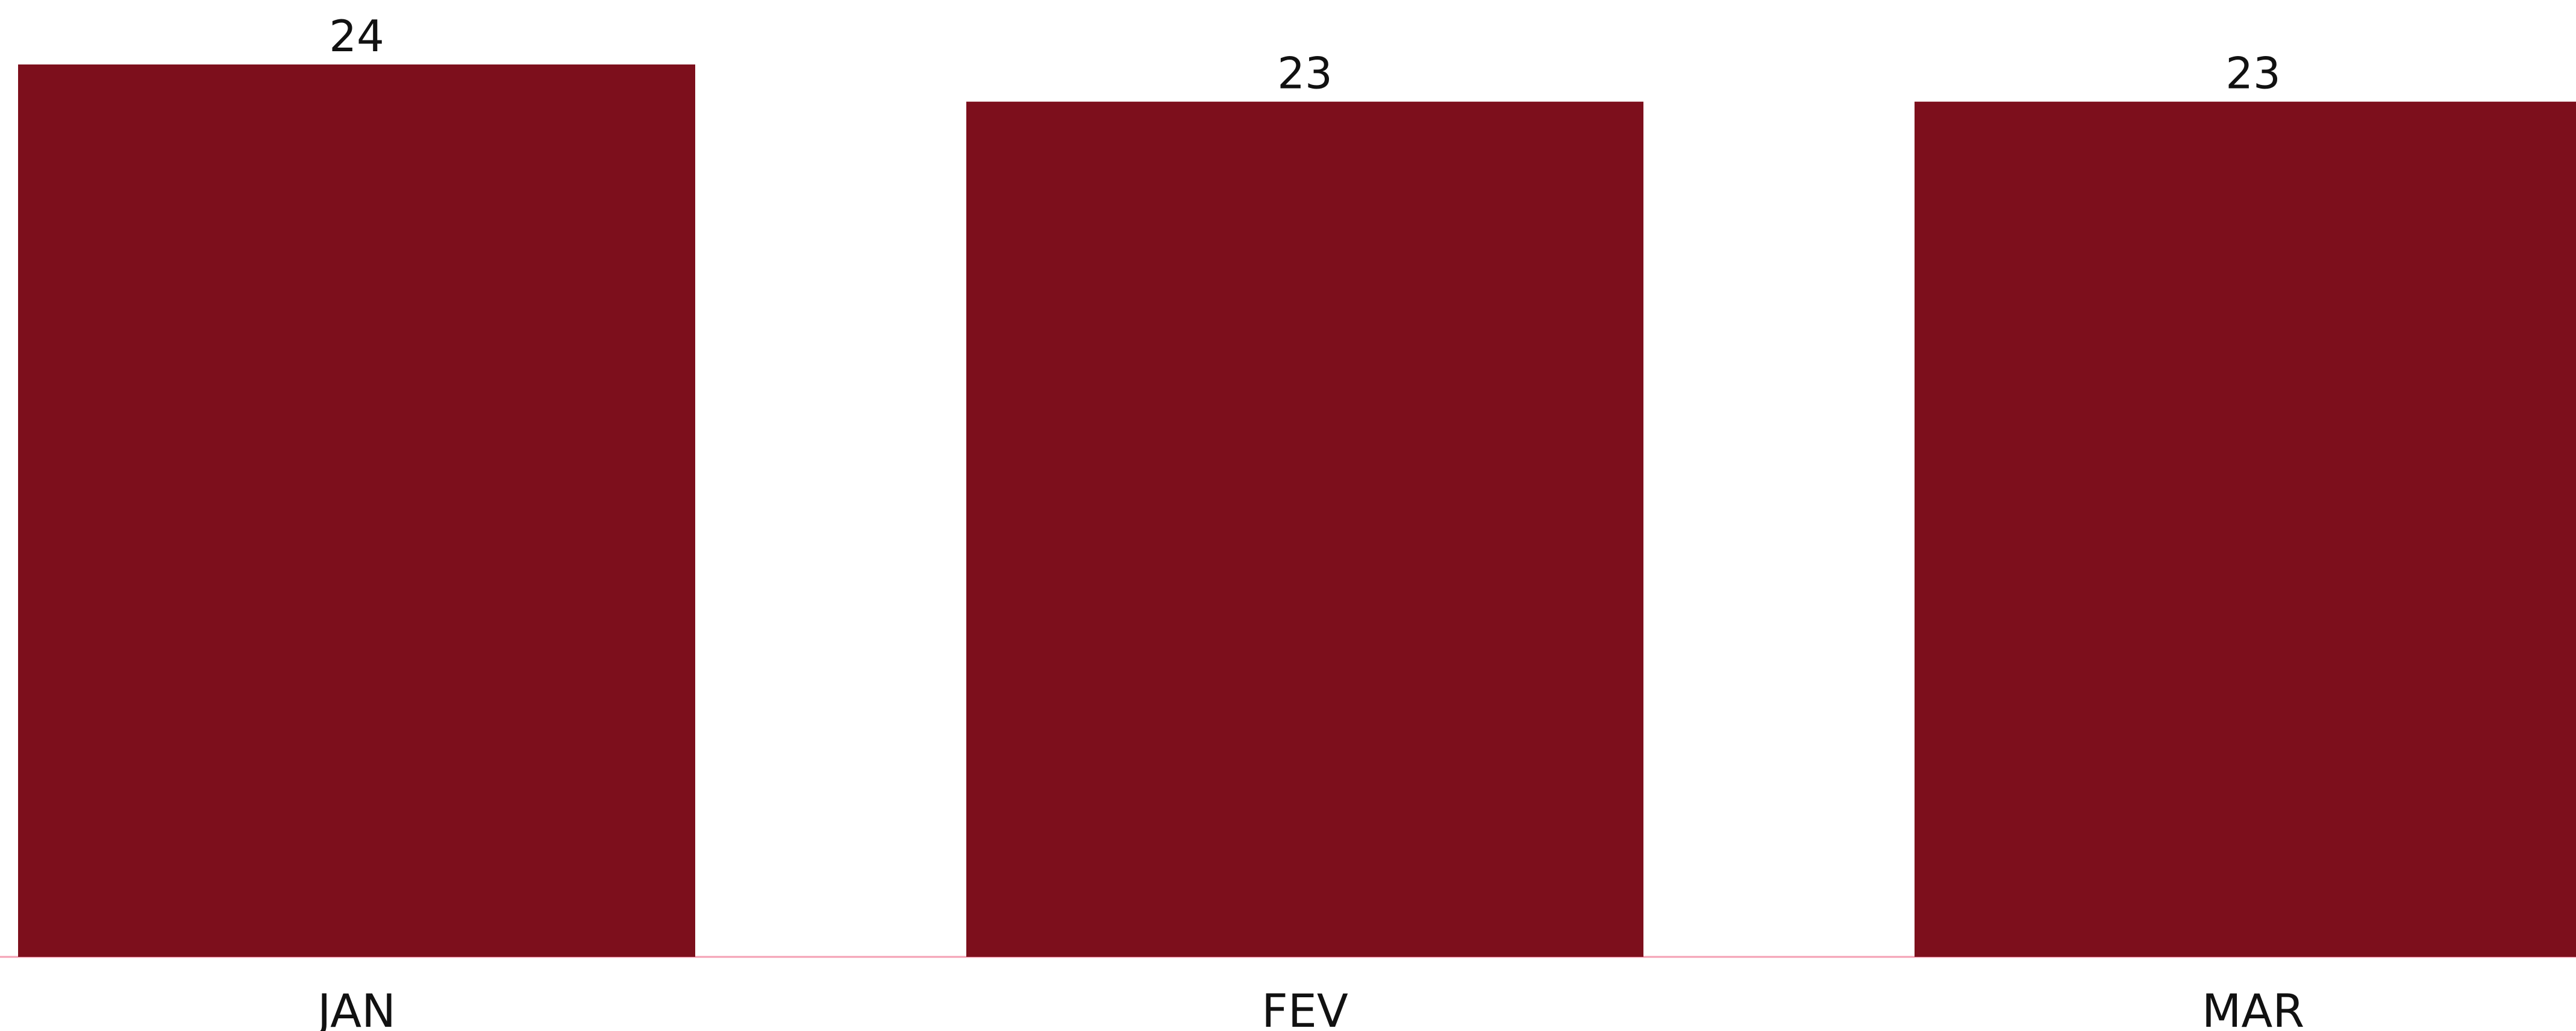  What do you see at coordinates (356, 1007) in the screenshot?
I see `x-tick-label-jan: JAN` at bounding box center [356, 1007].